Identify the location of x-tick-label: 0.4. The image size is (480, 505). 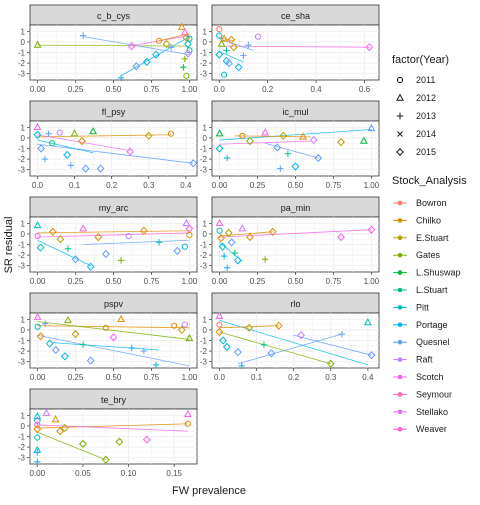
(186, 185).